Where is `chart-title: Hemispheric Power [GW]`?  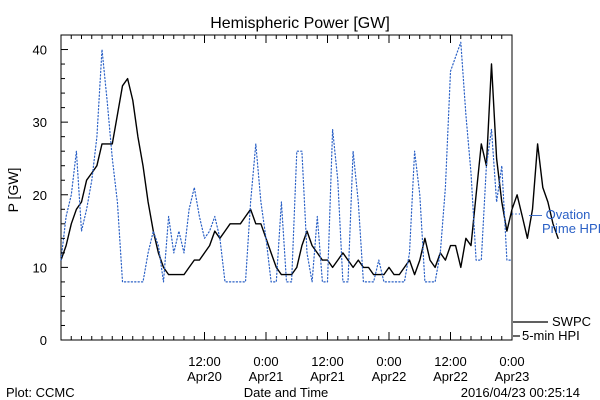
chart-title: Hemispheric Power [GW] is located at coordinates (300, 23).